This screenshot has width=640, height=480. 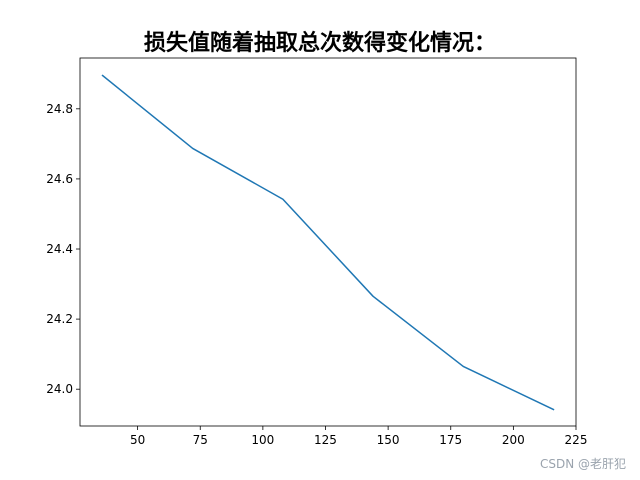 I want to click on x-tick-label: 150, so click(x=388, y=440).